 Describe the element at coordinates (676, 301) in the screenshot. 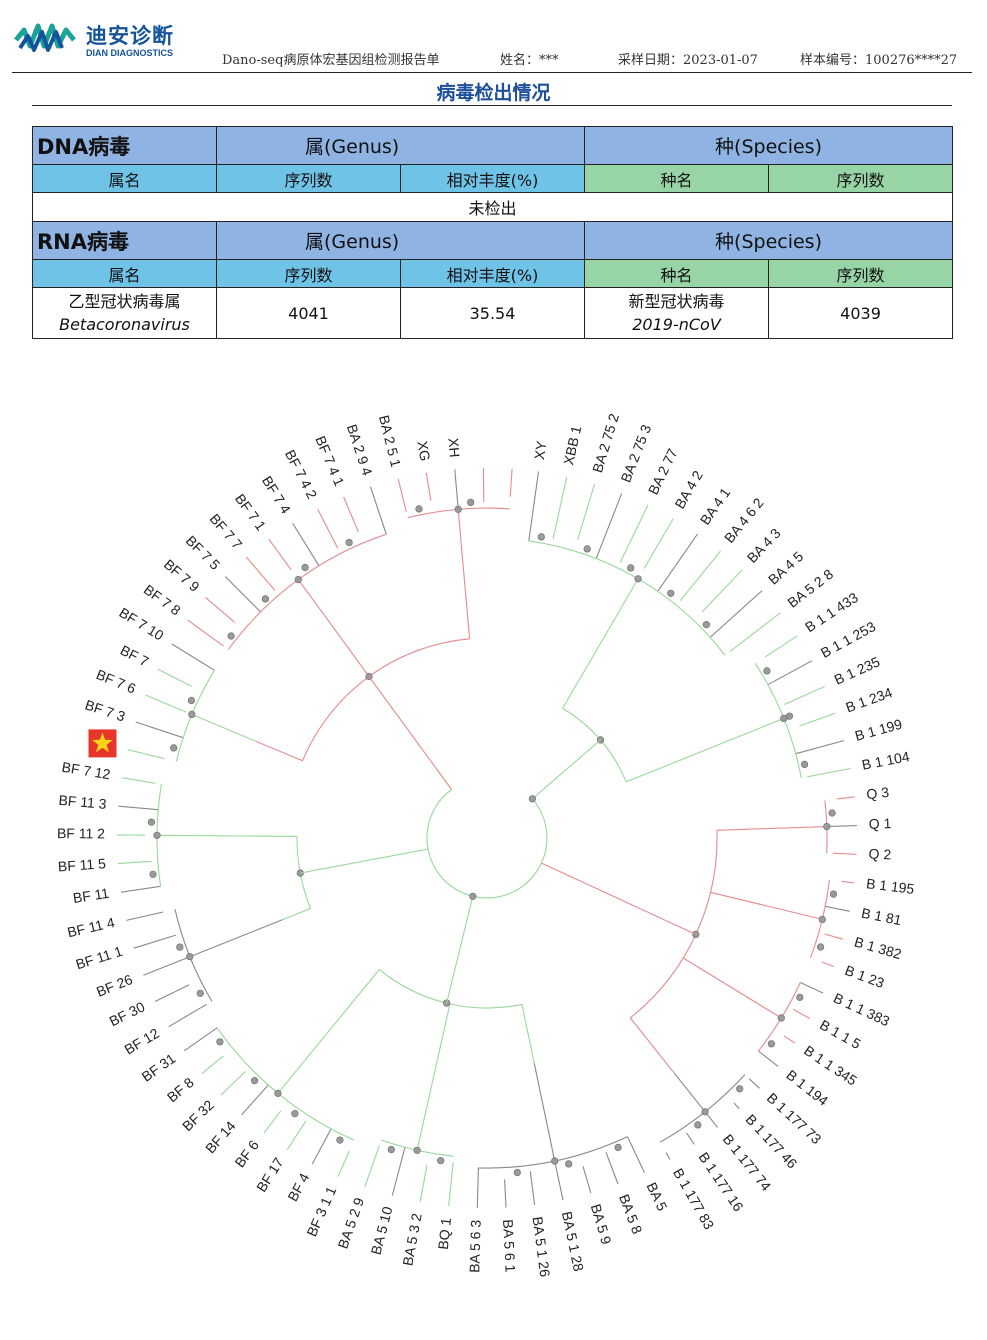

I see `species-name-cn: 新型冠状病毒` at that location.